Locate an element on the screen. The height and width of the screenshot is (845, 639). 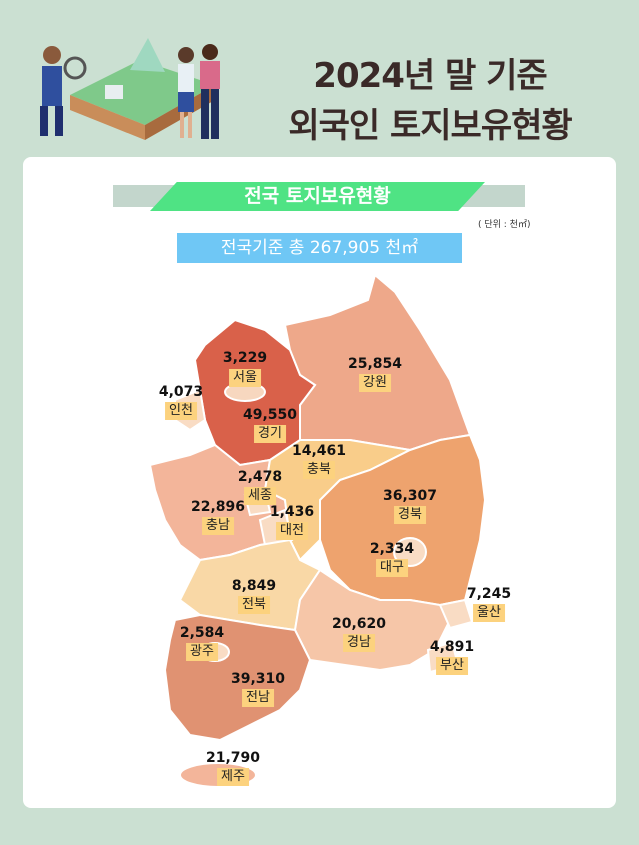
value-chungbuk: 14,461 is located at coordinates (319, 451).